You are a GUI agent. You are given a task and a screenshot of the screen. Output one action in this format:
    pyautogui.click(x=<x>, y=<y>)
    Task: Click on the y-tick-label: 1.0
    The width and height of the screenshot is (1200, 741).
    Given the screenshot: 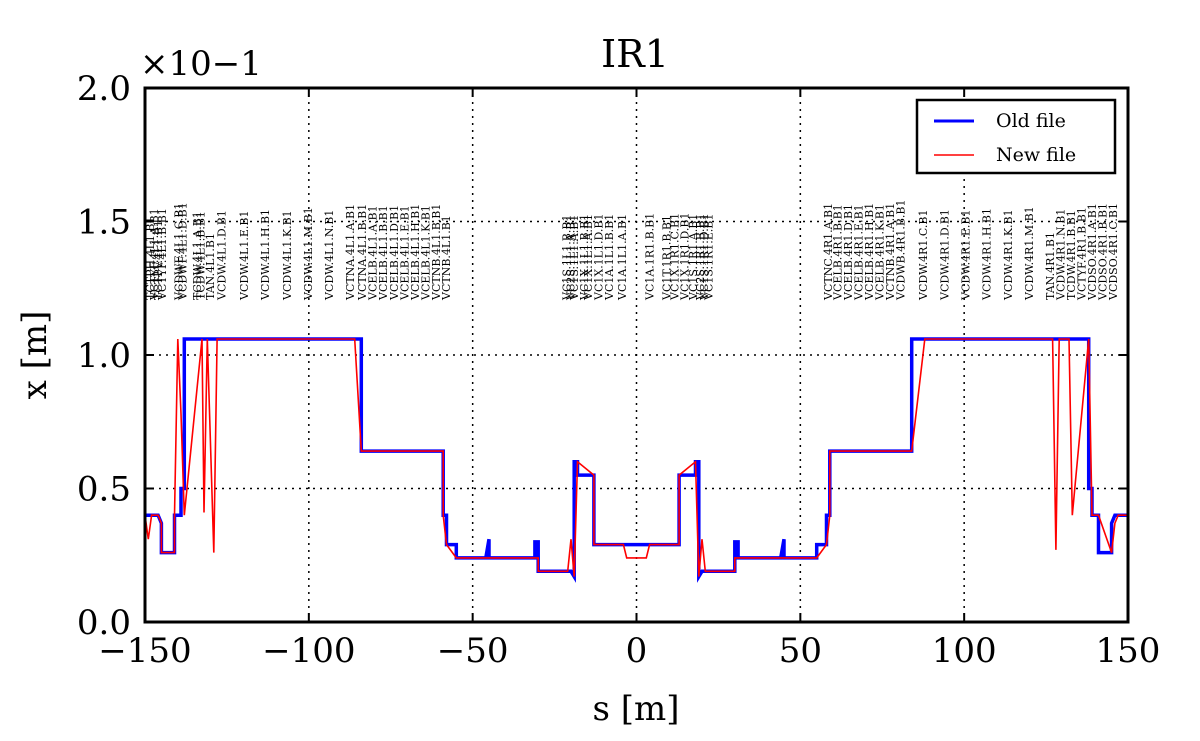 What is the action you would take?
    pyautogui.click(x=104, y=356)
    